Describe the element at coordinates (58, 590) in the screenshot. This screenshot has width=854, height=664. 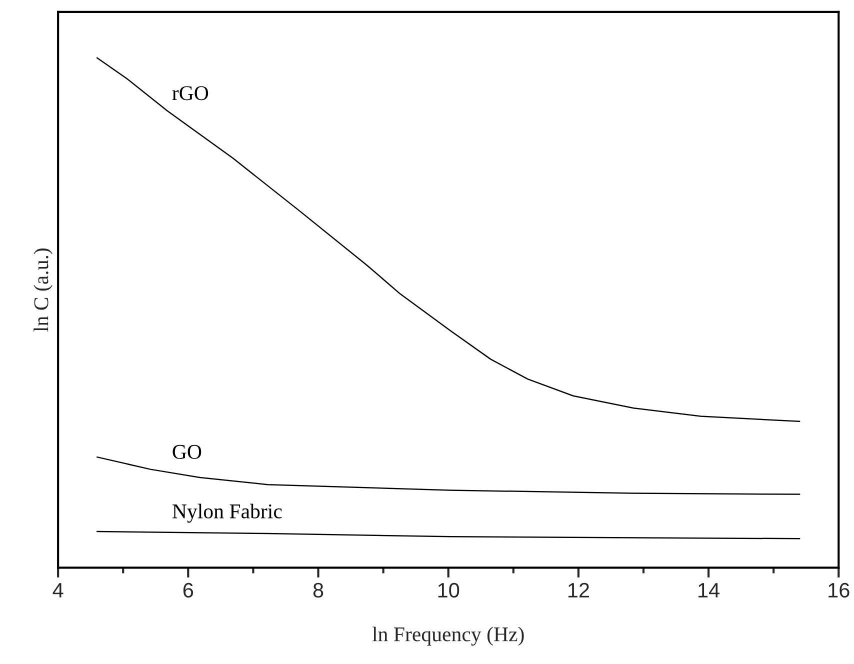
I see `x-tick-label: 4` at that location.